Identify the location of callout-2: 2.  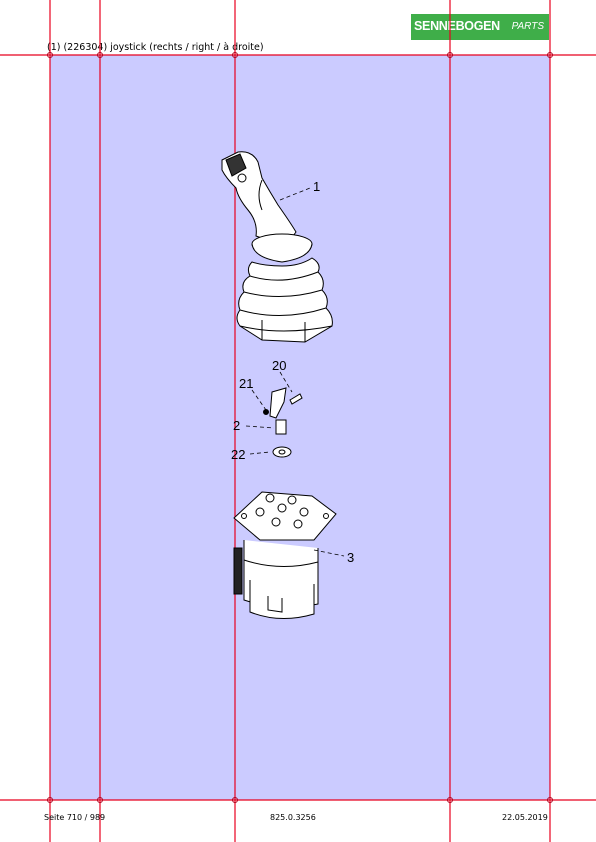
(236, 425).